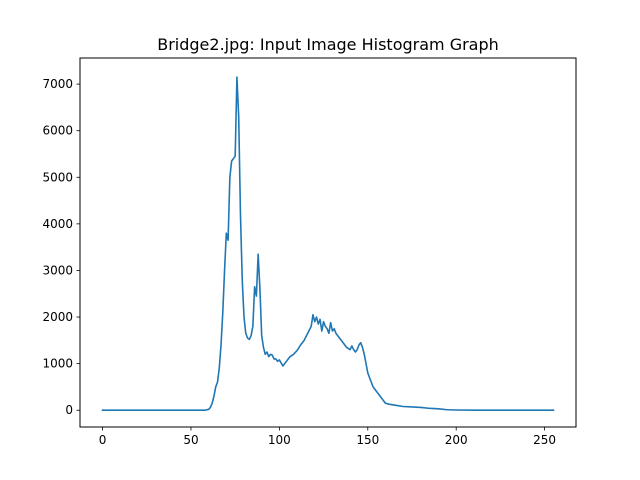 Image resolution: width=640 pixels, height=480 pixels. Describe the element at coordinates (57, 84) in the screenshot. I see `y-tick-label: 7000` at that location.